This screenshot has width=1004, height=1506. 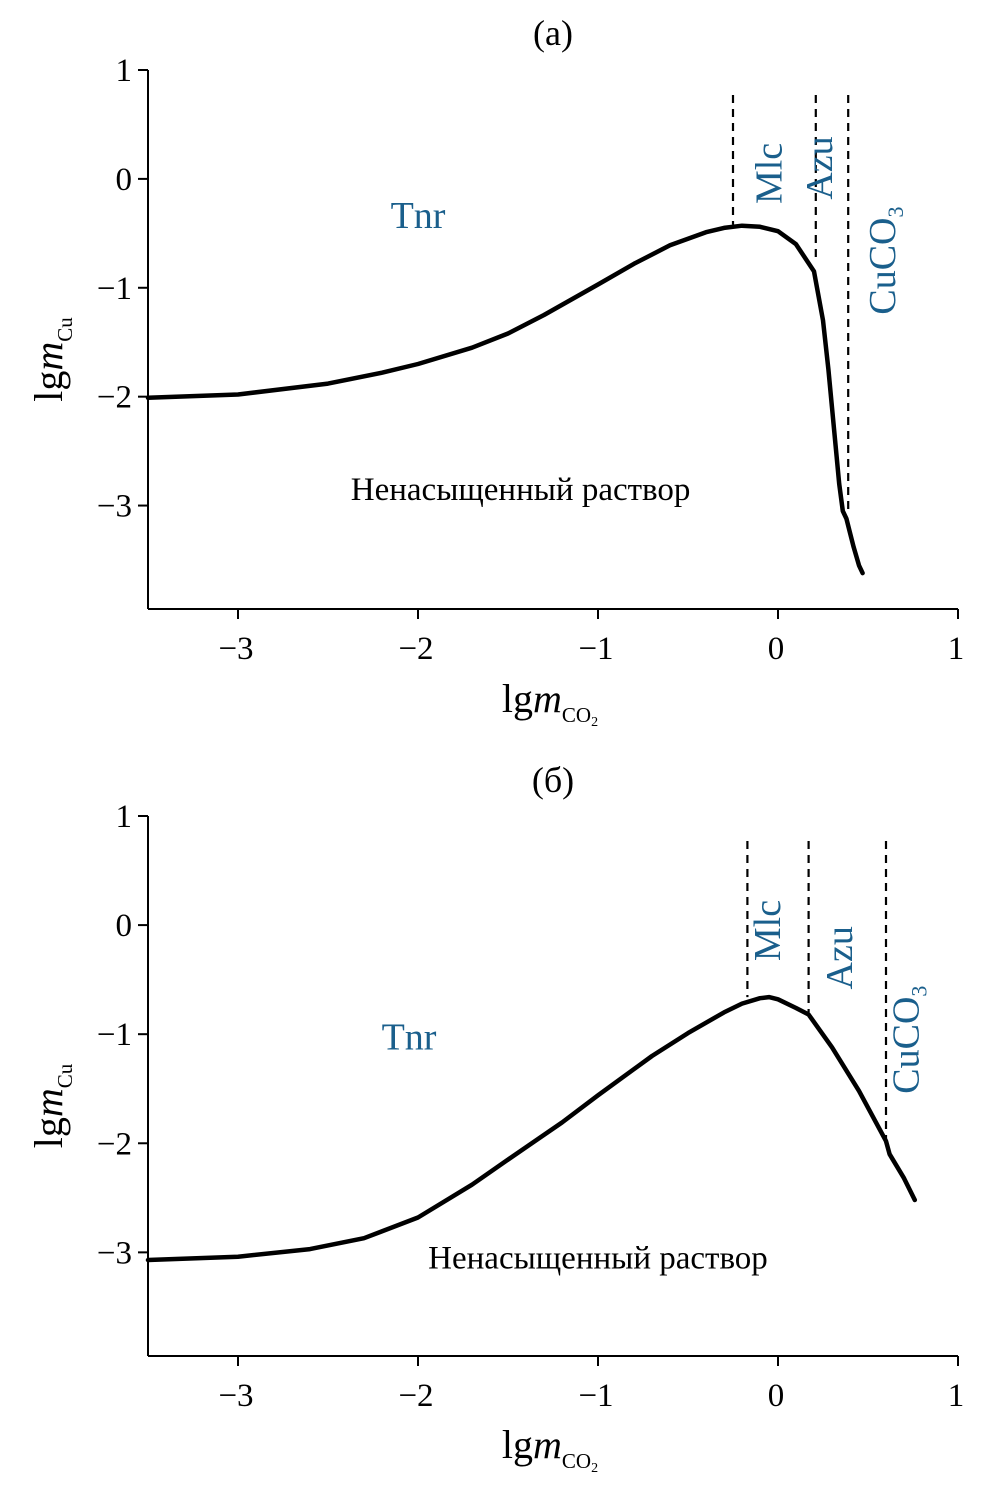 What do you see at coordinates (531, 1128) in the screenshot?
I see `solubility-curve` at bounding box center [531, 1128].